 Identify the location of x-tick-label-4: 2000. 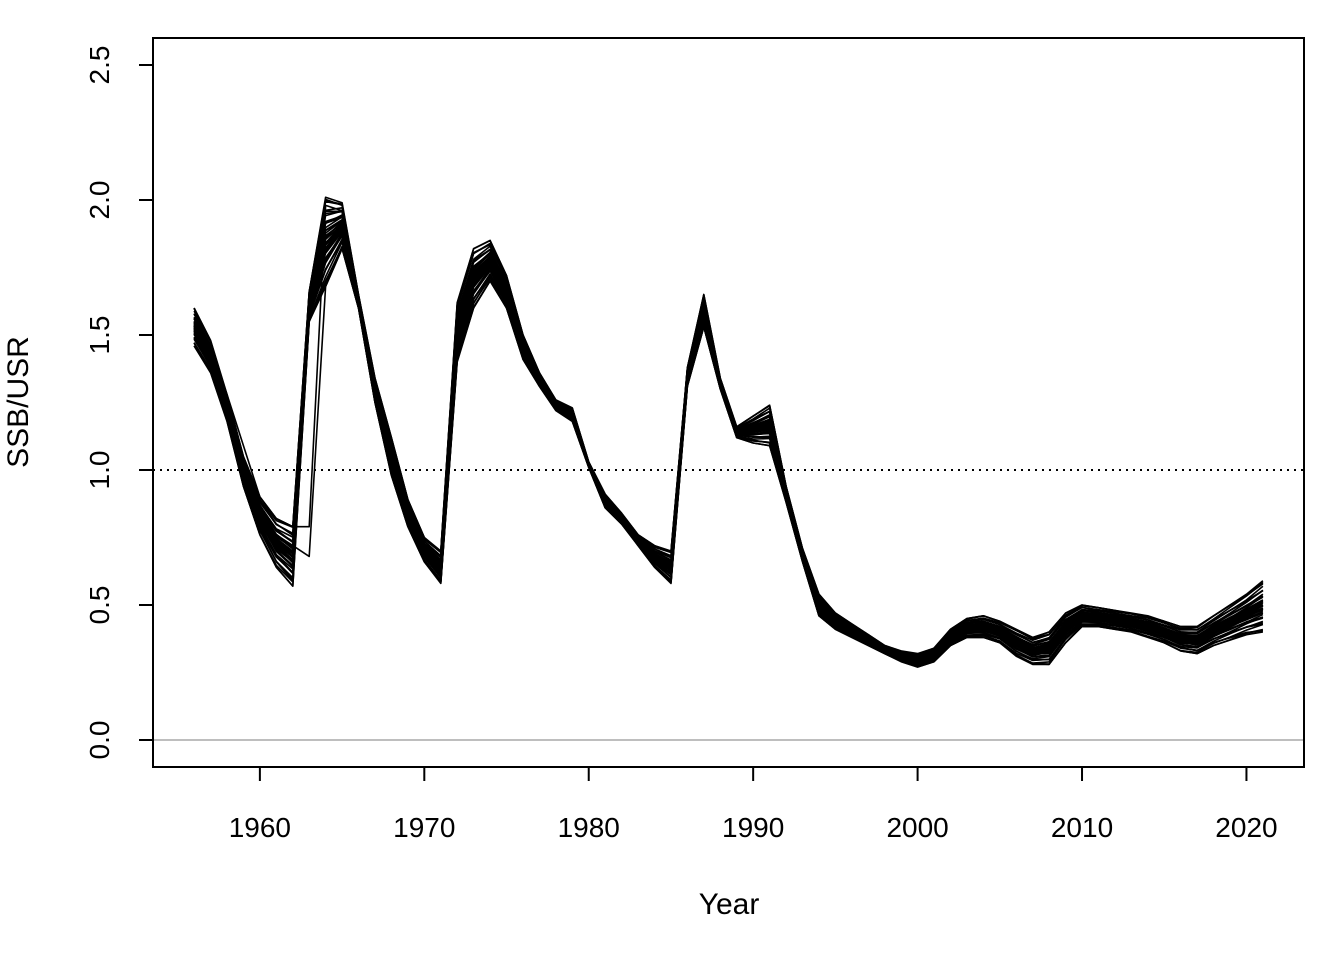
(917, 827).